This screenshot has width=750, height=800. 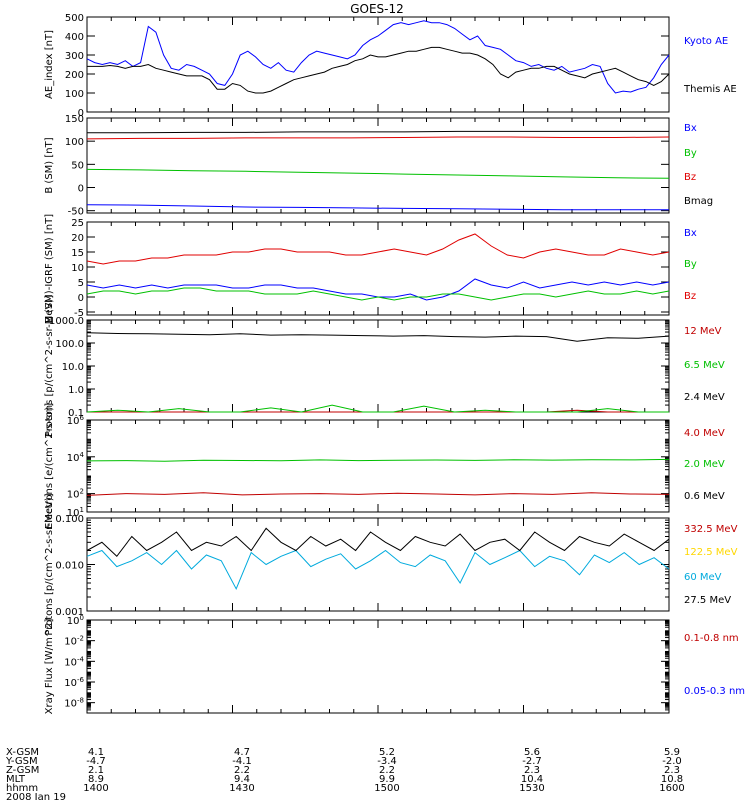 What do you see at coordinates (96, 752) in the screenshot?
I see `x-row-value: 4.1` at bounding box center [96, 752].